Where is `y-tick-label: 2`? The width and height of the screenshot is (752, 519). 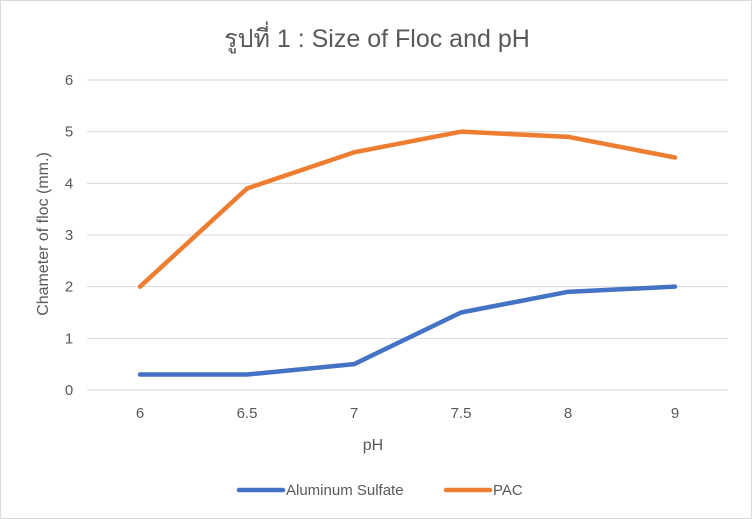
y-tick-label: 2 is located at coordinates (69, 287).